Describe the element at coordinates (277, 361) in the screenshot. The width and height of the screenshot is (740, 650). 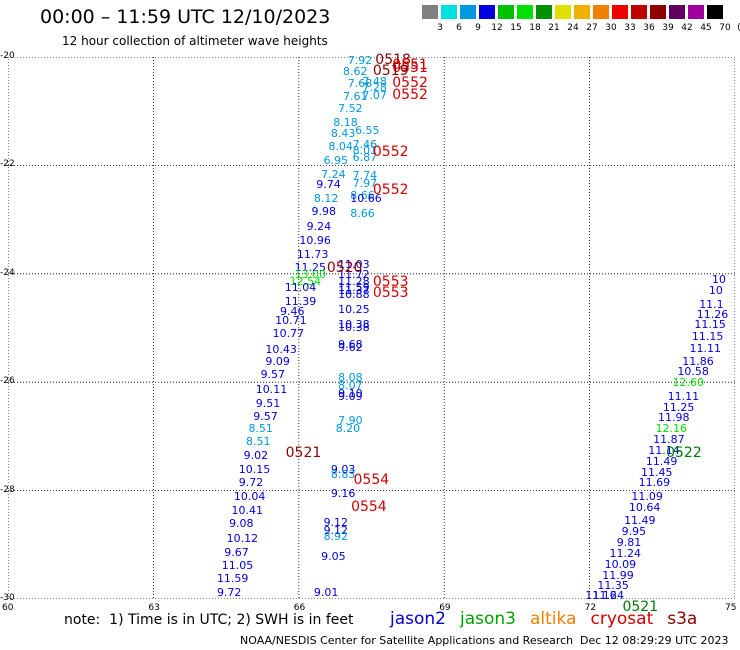
I see `wave-height-value: 9.09` at that location.